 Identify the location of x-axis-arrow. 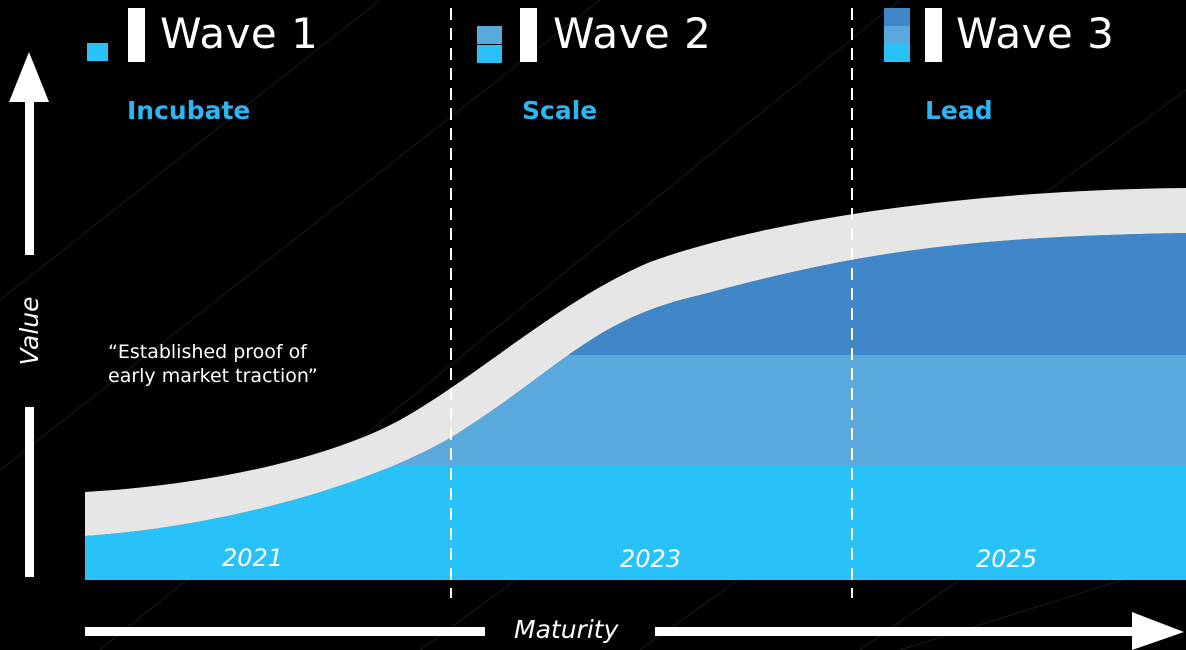
(634, 631).